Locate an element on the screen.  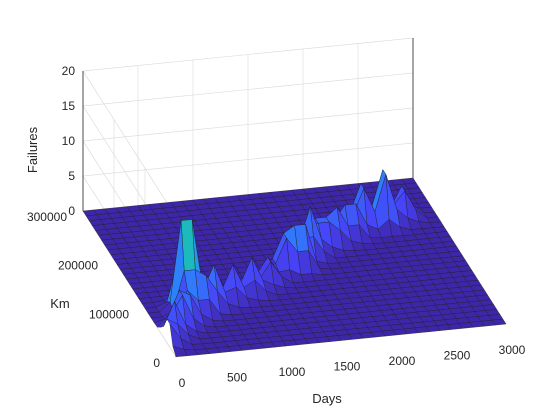
x-axis-label: Days is located at coordinates (327, 398).